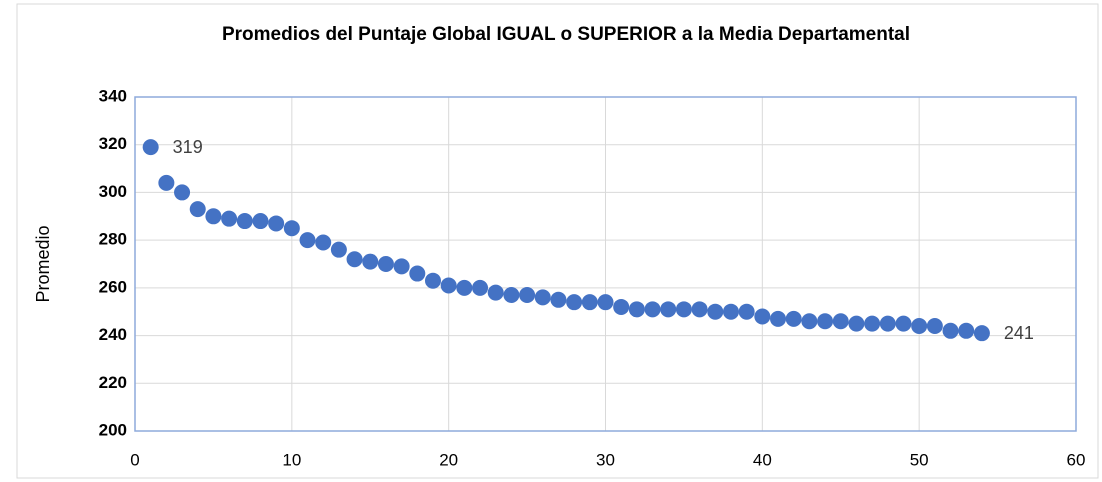  I want to click on y-tick-label: 240, so click(113, 334).